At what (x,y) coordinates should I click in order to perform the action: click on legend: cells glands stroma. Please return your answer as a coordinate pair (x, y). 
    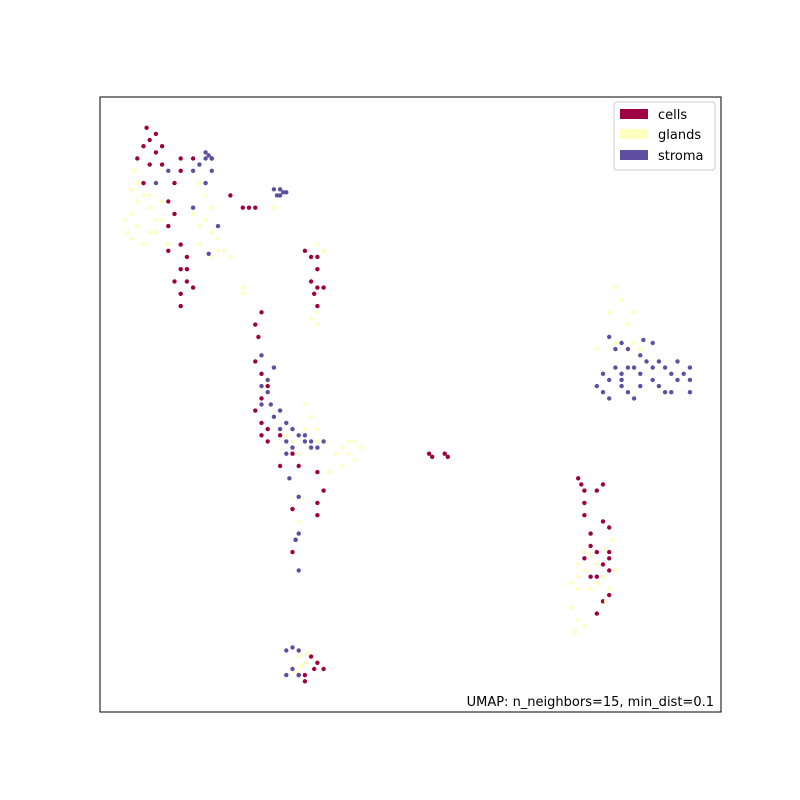
    Looking at the image, I should click on (664, 136).